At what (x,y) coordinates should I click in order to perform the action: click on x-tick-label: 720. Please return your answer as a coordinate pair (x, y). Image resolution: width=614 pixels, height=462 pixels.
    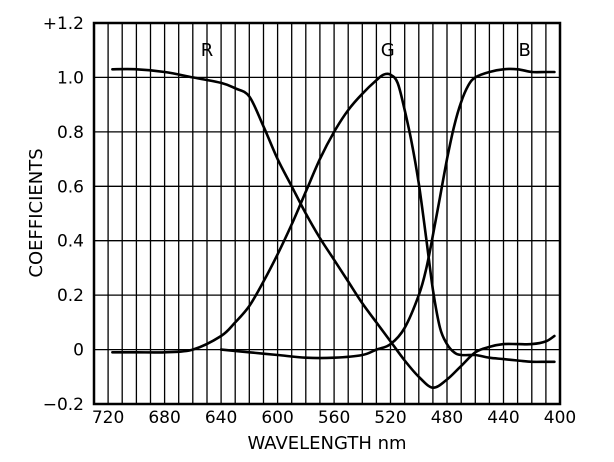
    Looking at the image, I should click on (108, 418).